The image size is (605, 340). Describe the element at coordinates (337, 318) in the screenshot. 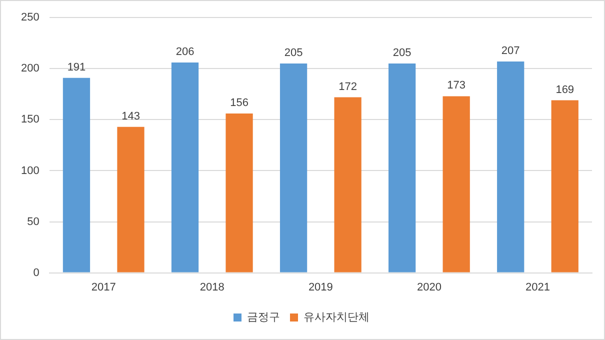

I see `legend-label: 유사자치단체` at that location.